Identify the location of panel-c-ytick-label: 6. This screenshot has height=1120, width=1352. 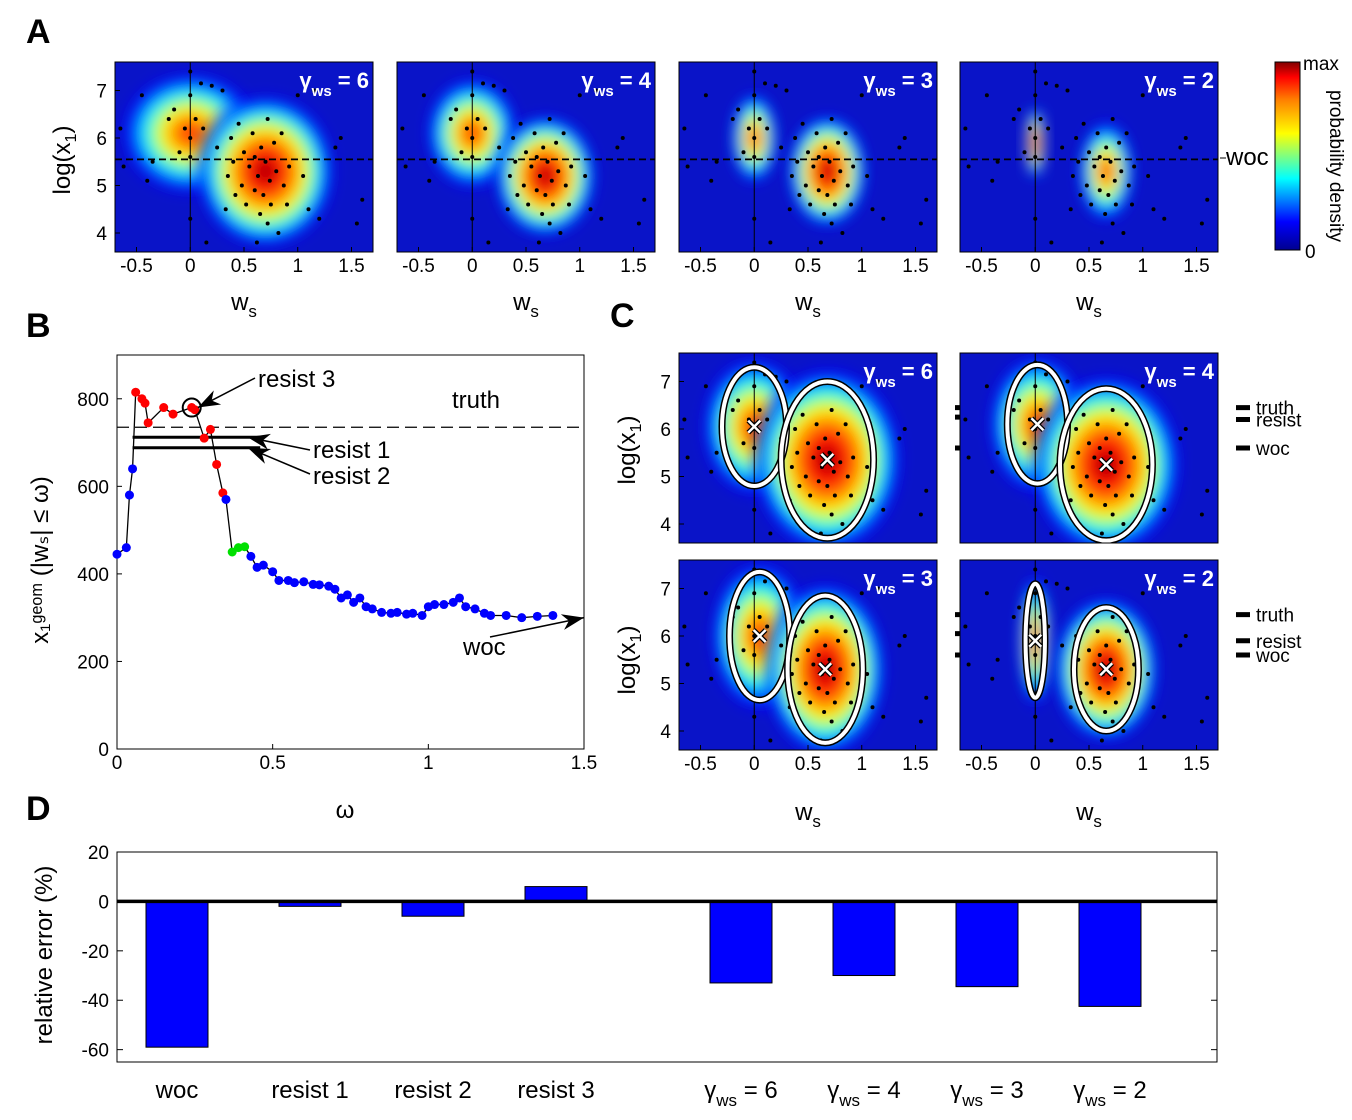
(665, 637).